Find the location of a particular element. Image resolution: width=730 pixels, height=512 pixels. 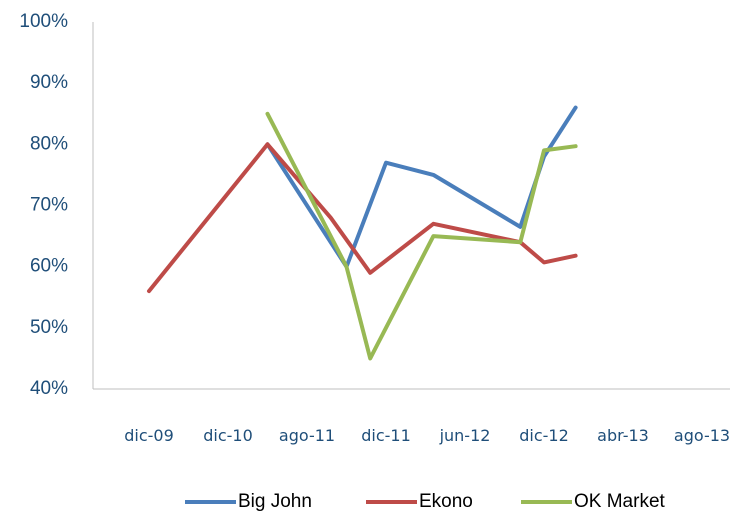

legend-label-ekono: Ekono is located at coordinates (446, 501).